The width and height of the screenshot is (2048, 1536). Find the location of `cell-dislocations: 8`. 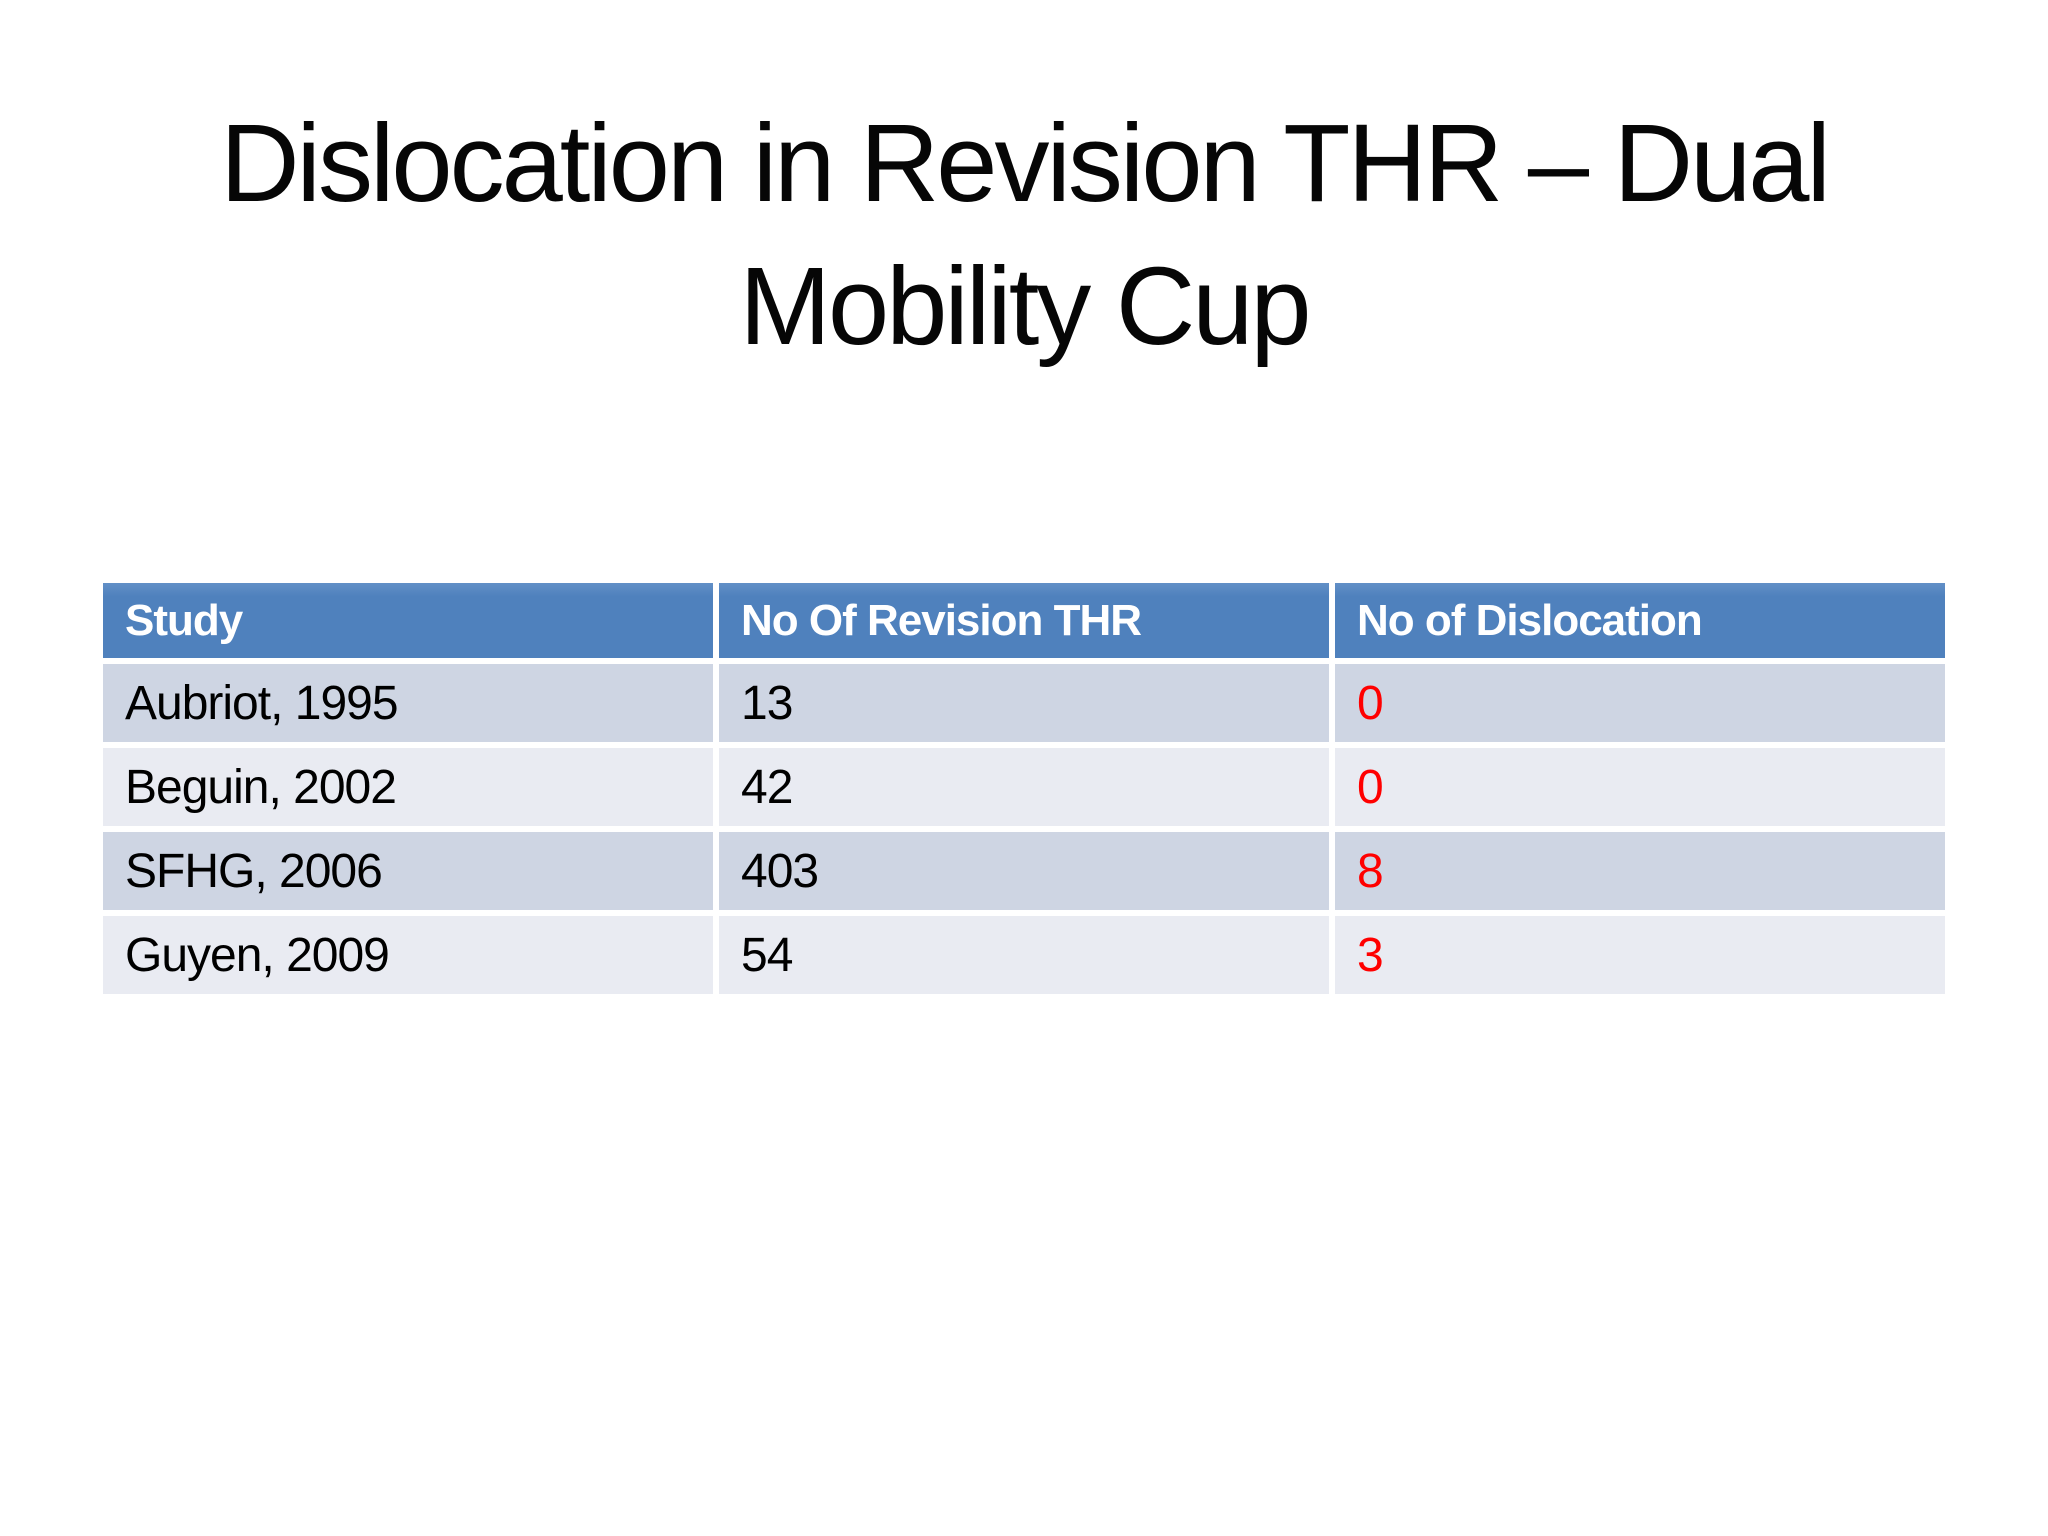

cell-dislocations: 8 is located at coordinates (1640, 871).